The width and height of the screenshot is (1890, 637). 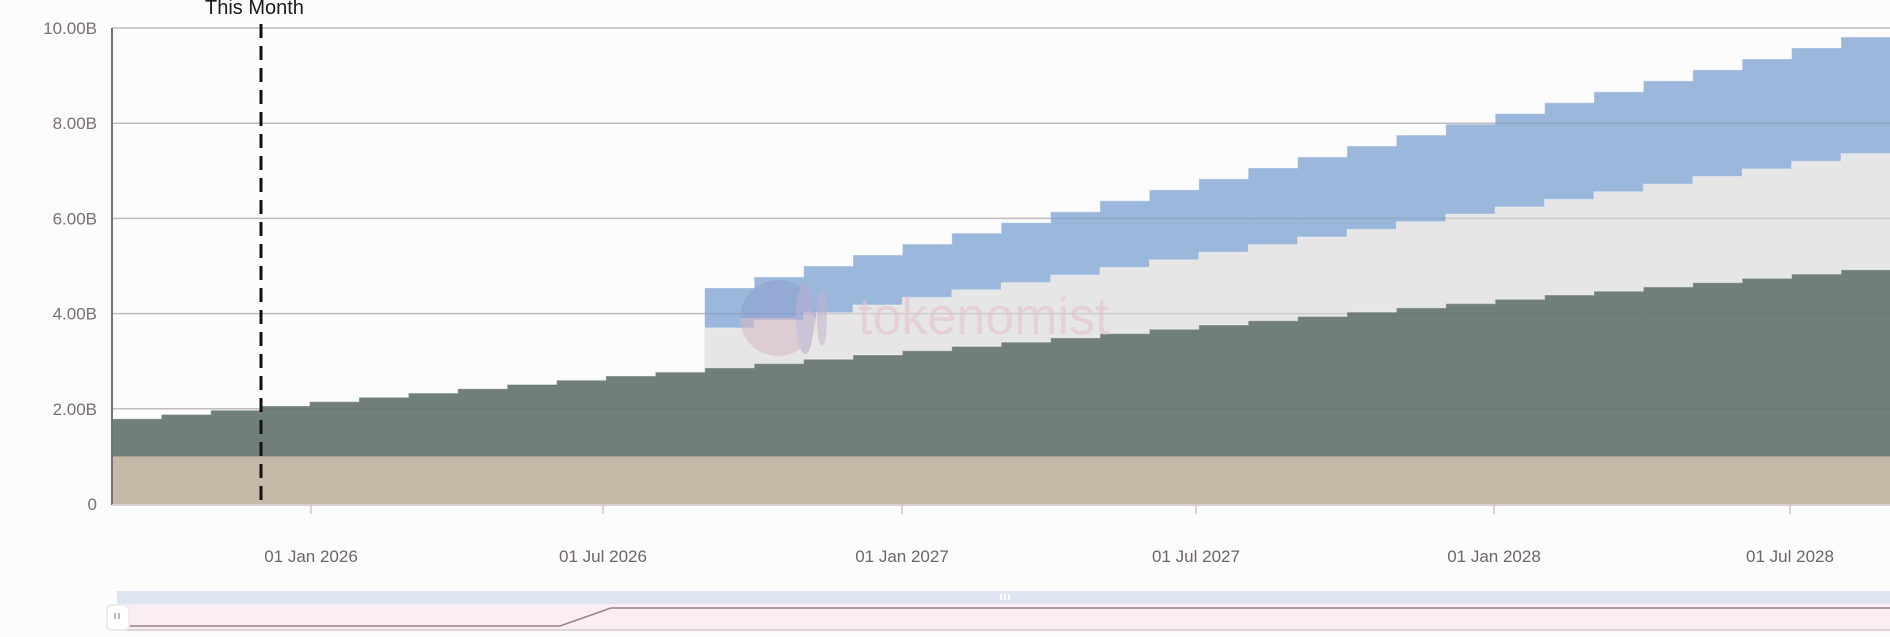 I want to click on x-tick-label: 01 Jul 2026, so click(x=603, y=556).